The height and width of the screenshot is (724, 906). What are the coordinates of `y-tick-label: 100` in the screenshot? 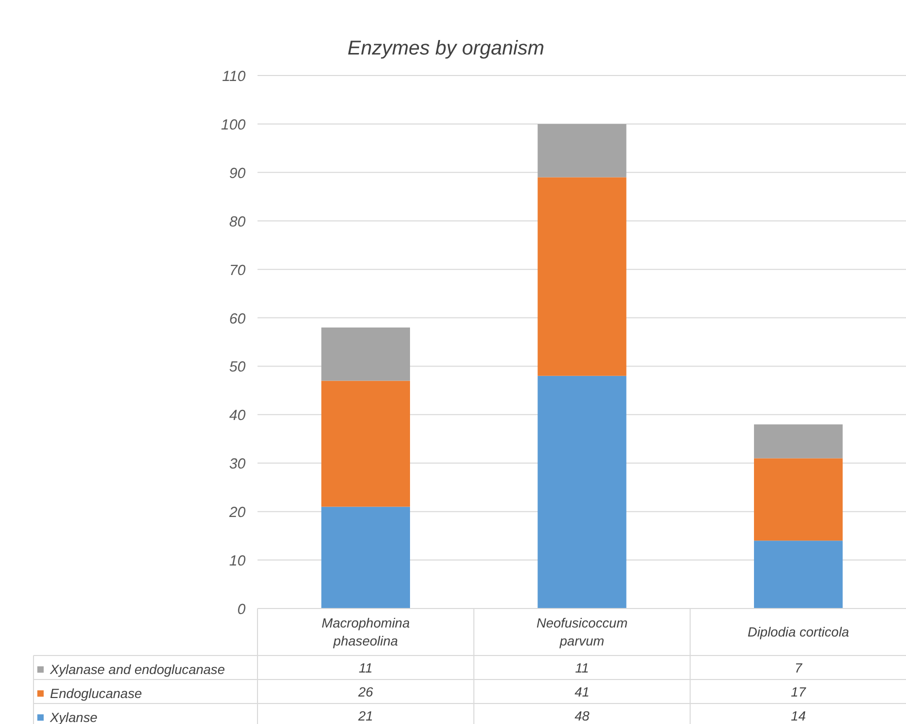 It's located at (233, 125).